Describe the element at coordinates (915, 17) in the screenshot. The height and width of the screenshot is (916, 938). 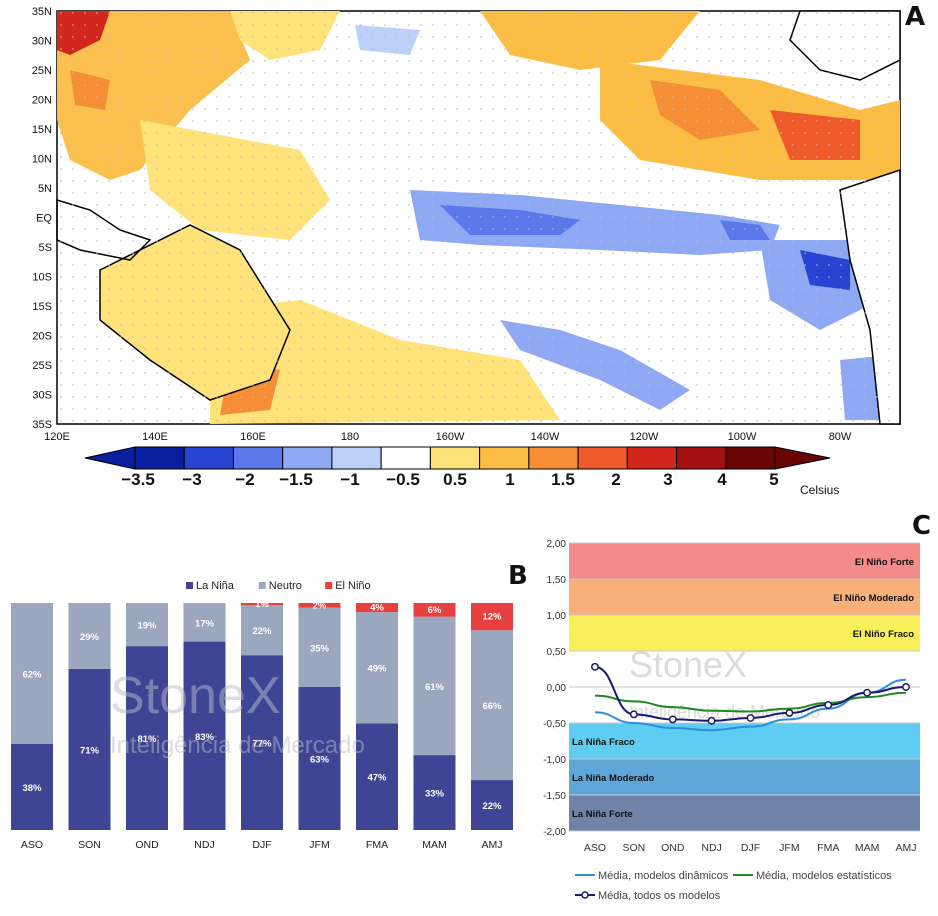
I see `panel-label-a: A` at that location.